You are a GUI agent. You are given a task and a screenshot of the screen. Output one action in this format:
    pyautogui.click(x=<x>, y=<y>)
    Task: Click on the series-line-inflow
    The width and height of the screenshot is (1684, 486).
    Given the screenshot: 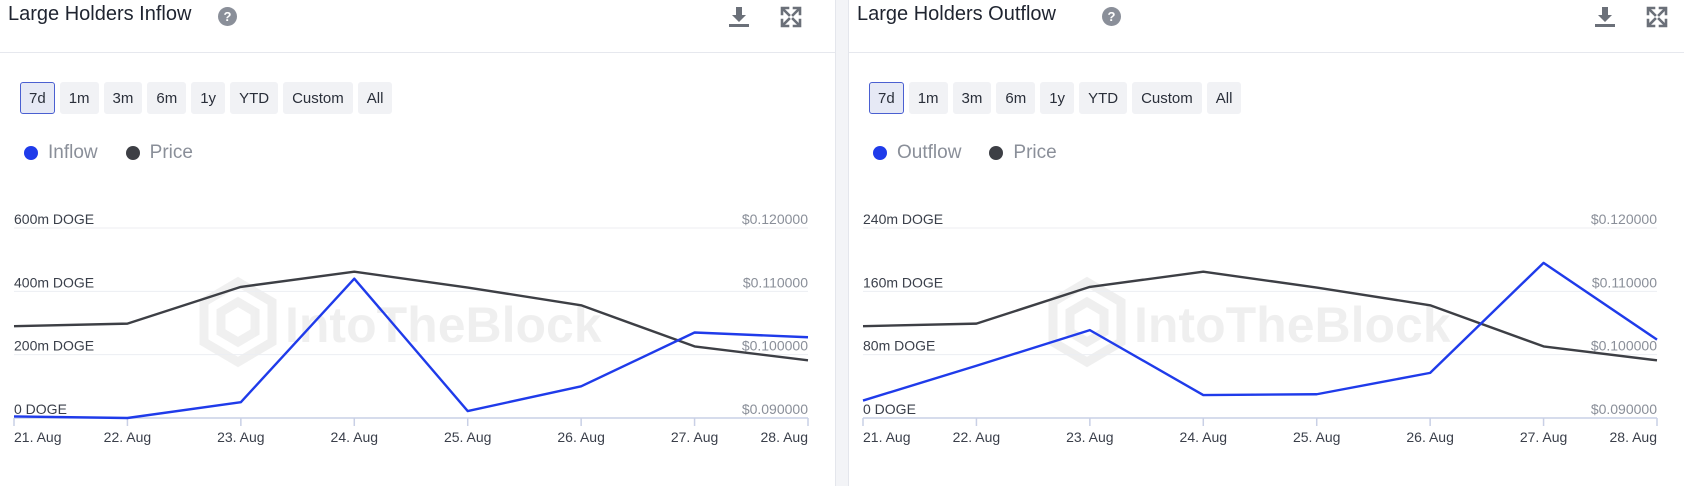 What is the action you would take?
    pyautogui.click(x=411, y=348)
    